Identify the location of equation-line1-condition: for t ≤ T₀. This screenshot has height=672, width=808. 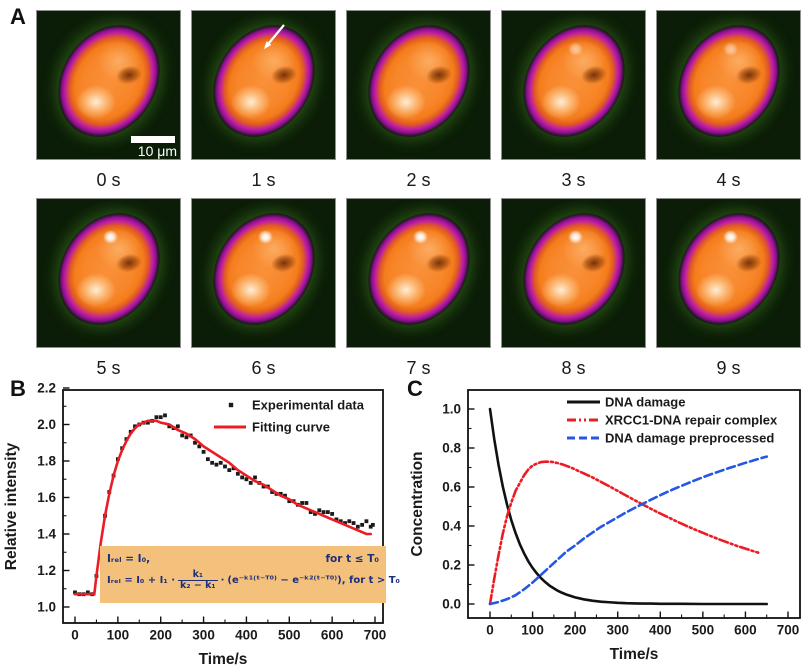
(352, 558).